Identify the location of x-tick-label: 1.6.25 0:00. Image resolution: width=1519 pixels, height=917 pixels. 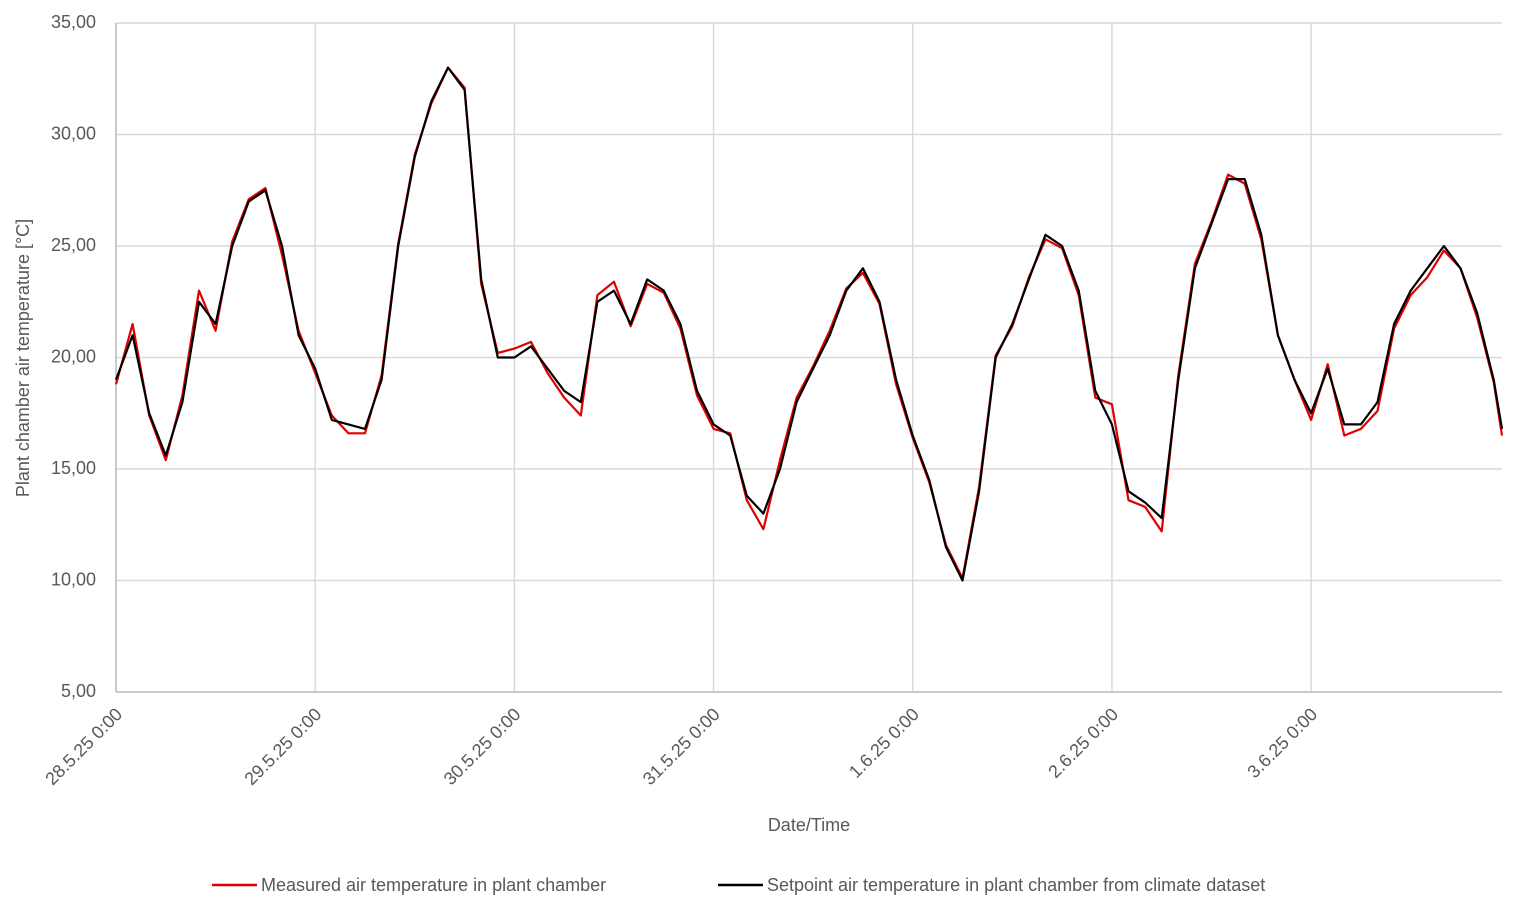
(884, 743).